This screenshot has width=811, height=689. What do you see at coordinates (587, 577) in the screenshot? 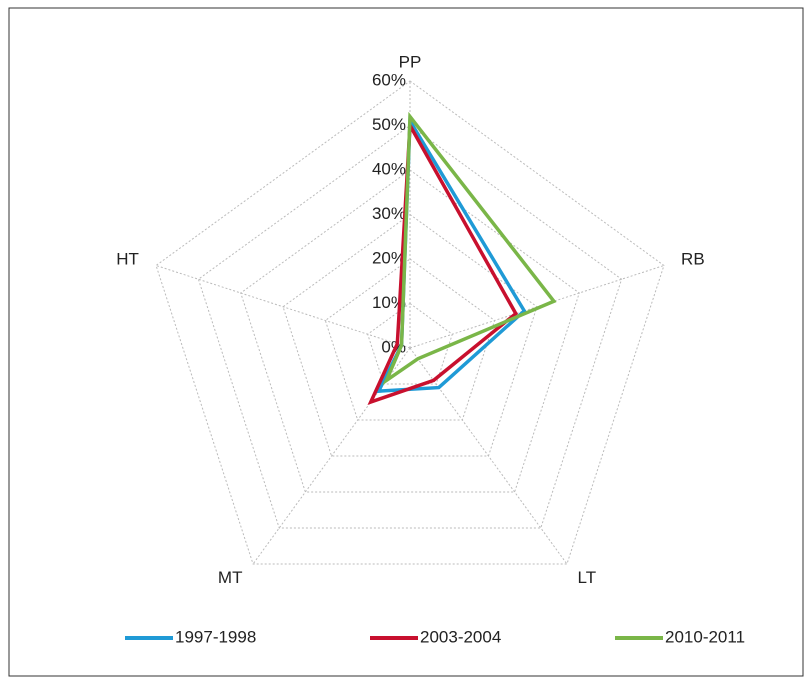
I see `category-label: LT` at bounding box center [587, 577].